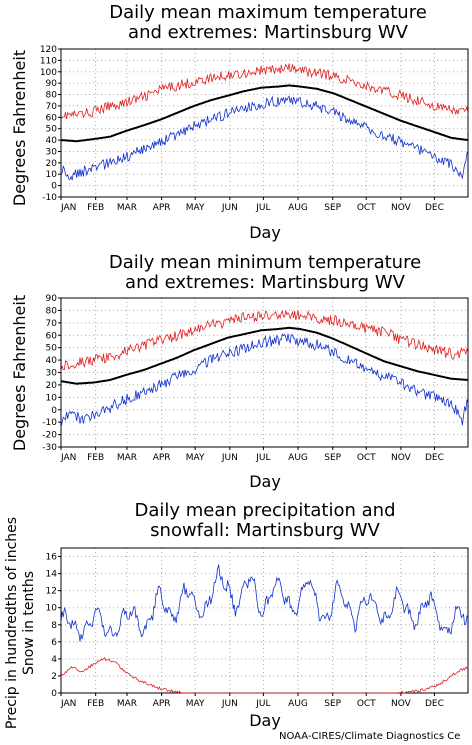 This screenshot has width=472, height=745. What do you see at coordinates (264, 675) in the screenshot?
I see `series-line-snow` at bounding box center [264, 675].